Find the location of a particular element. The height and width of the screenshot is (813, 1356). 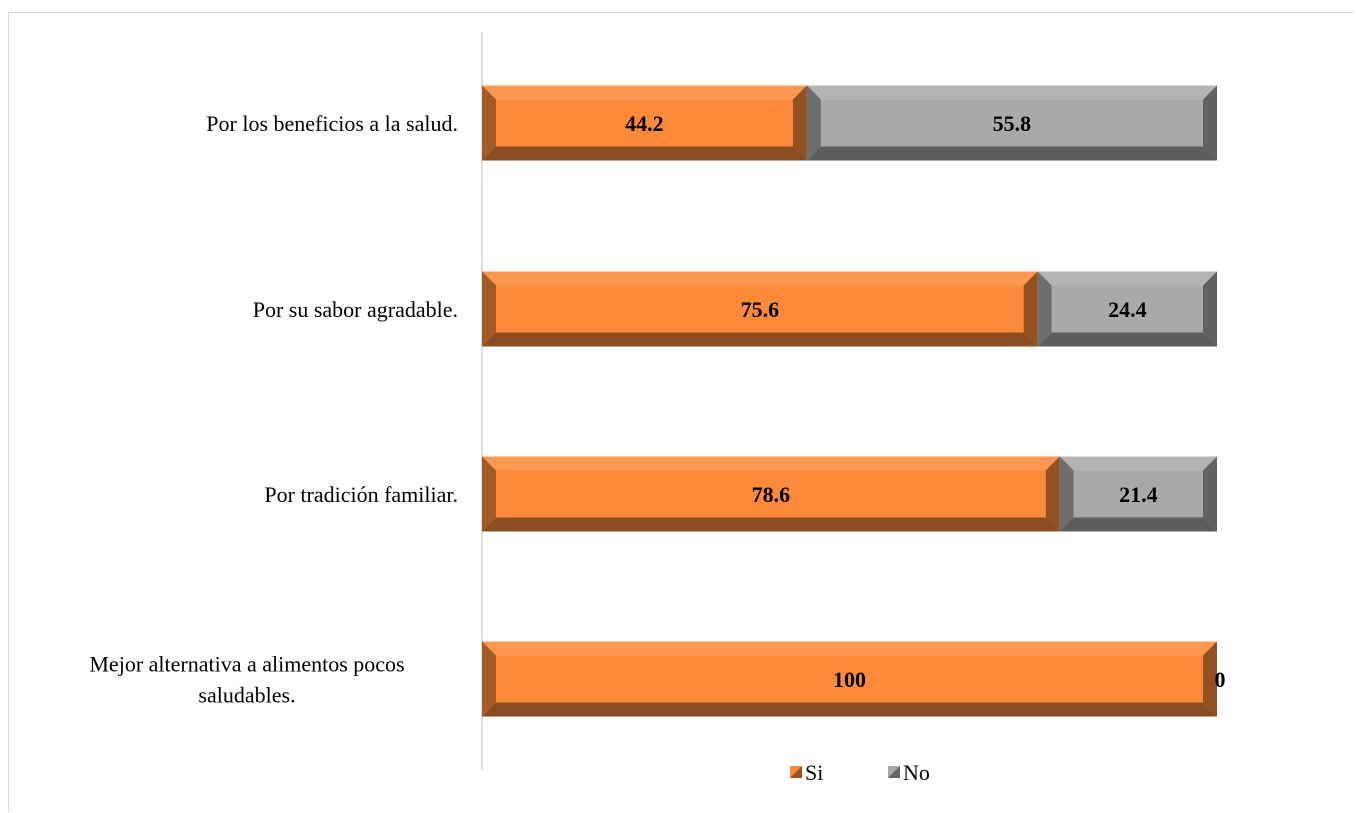

data-label: 24.4 is located at coordinates (1127, 309).